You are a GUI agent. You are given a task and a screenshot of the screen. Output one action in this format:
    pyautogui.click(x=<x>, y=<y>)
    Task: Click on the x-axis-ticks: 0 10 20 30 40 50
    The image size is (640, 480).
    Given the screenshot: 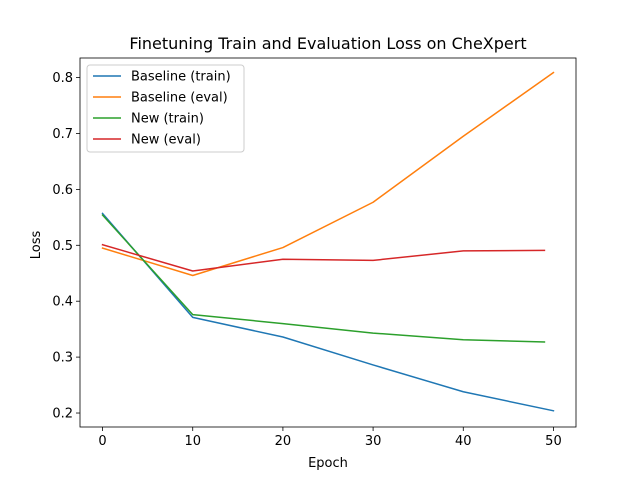 What is the action you would take?
    pyautogui.click(x=330, y=438)
    